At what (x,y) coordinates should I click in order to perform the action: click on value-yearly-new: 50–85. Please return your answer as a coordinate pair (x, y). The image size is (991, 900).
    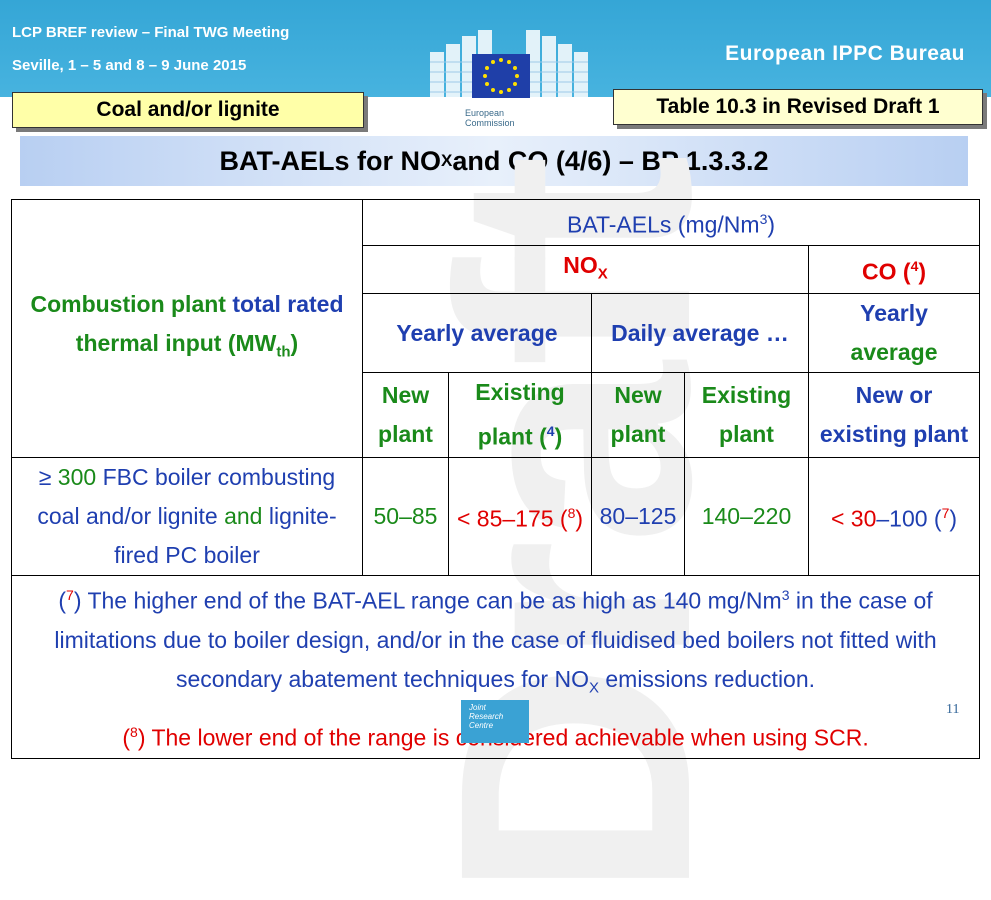
    Looking at the image, I should click on (405, 516).